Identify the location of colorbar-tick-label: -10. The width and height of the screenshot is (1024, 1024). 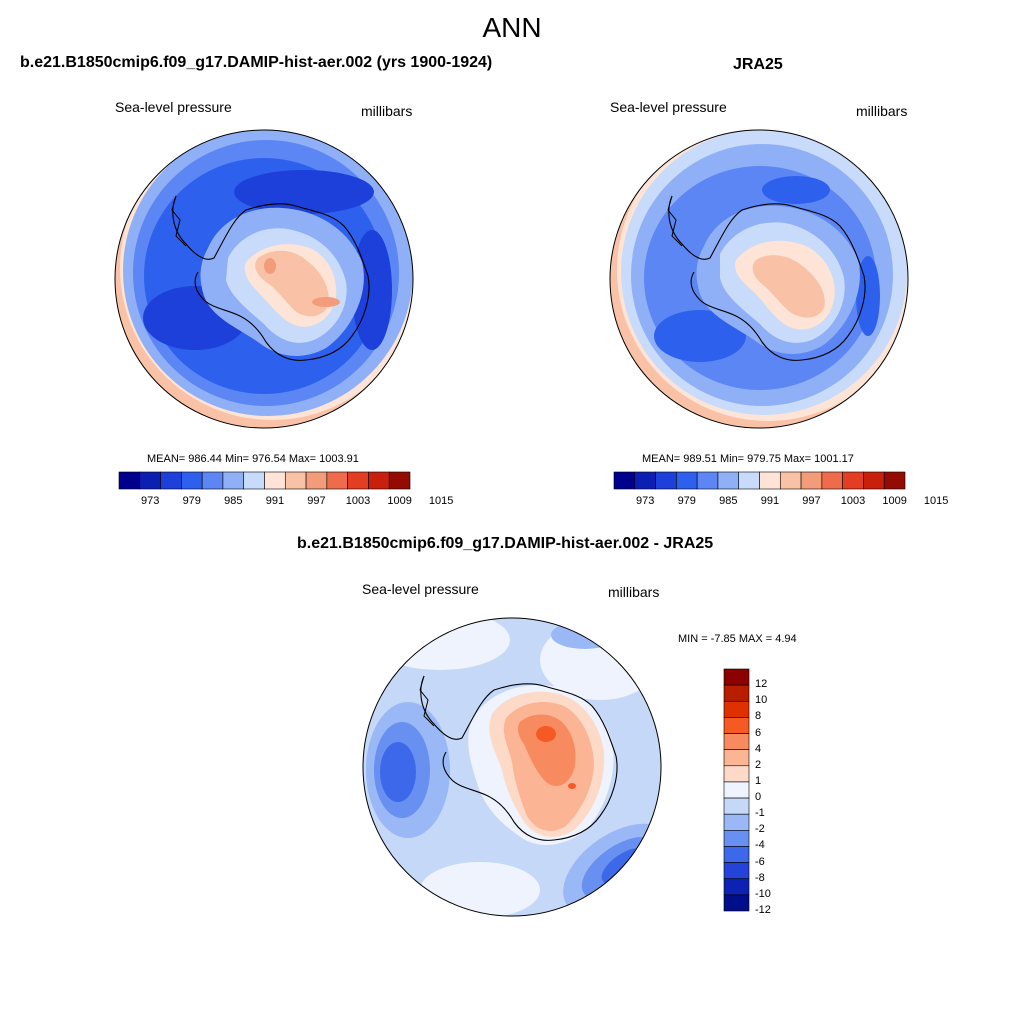
(763, 893).